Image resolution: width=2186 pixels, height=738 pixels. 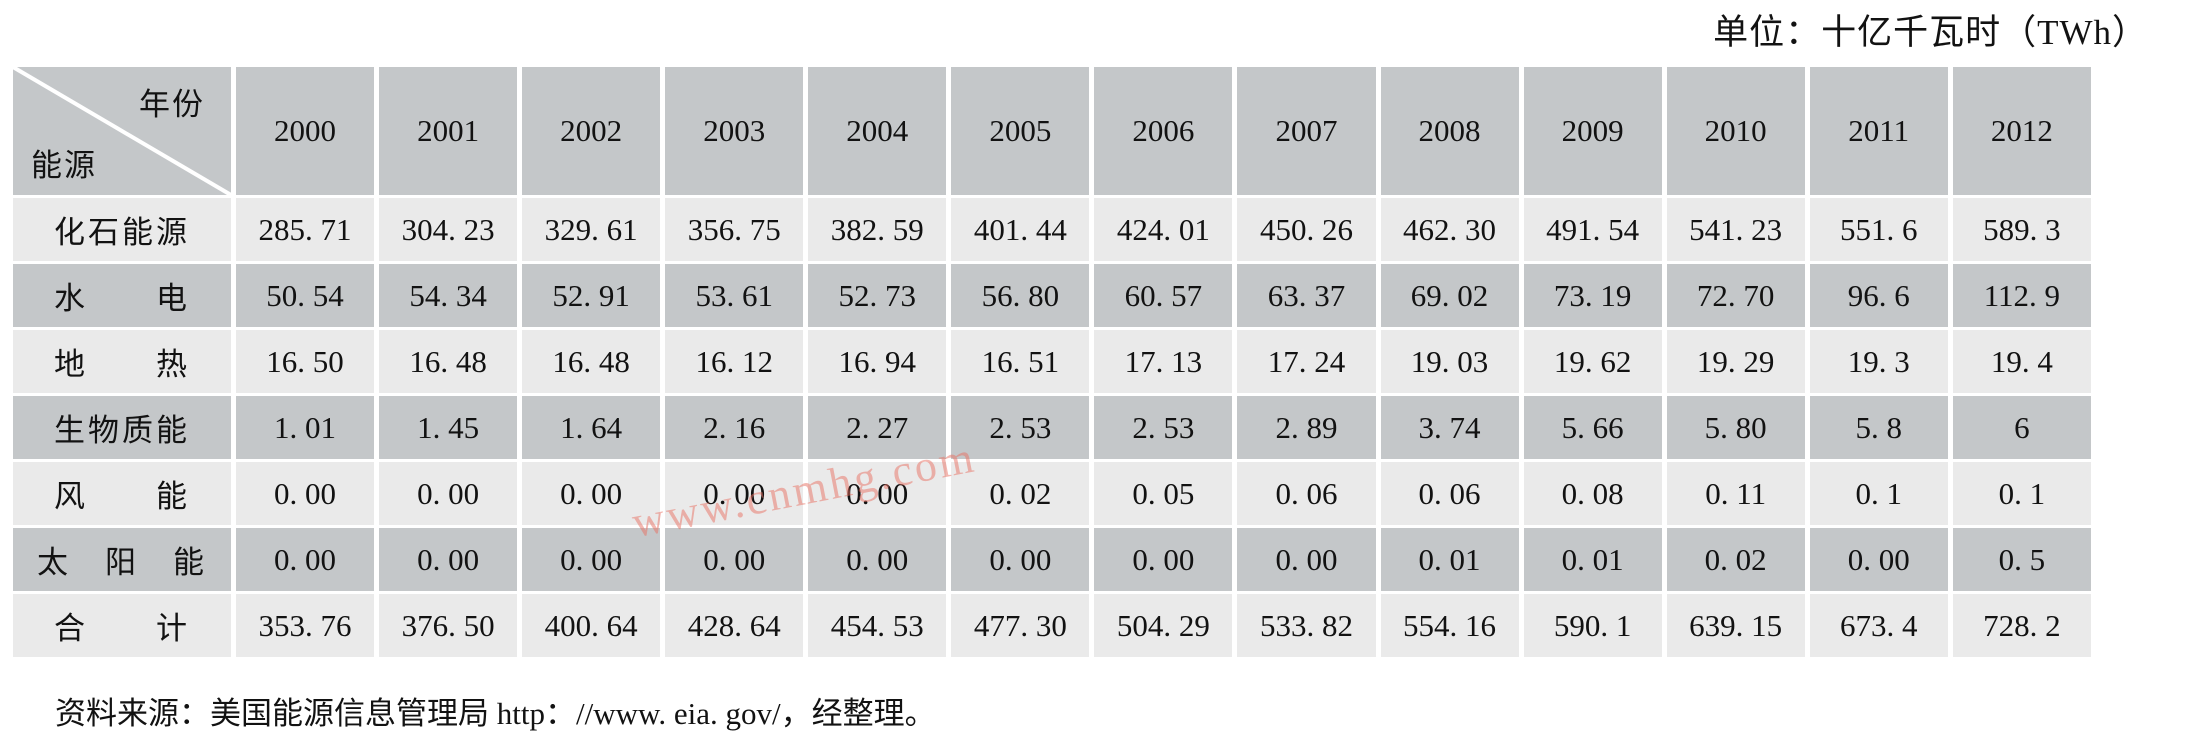 I want to click on value-cell: 329. 61, so click(x=591, y=229).